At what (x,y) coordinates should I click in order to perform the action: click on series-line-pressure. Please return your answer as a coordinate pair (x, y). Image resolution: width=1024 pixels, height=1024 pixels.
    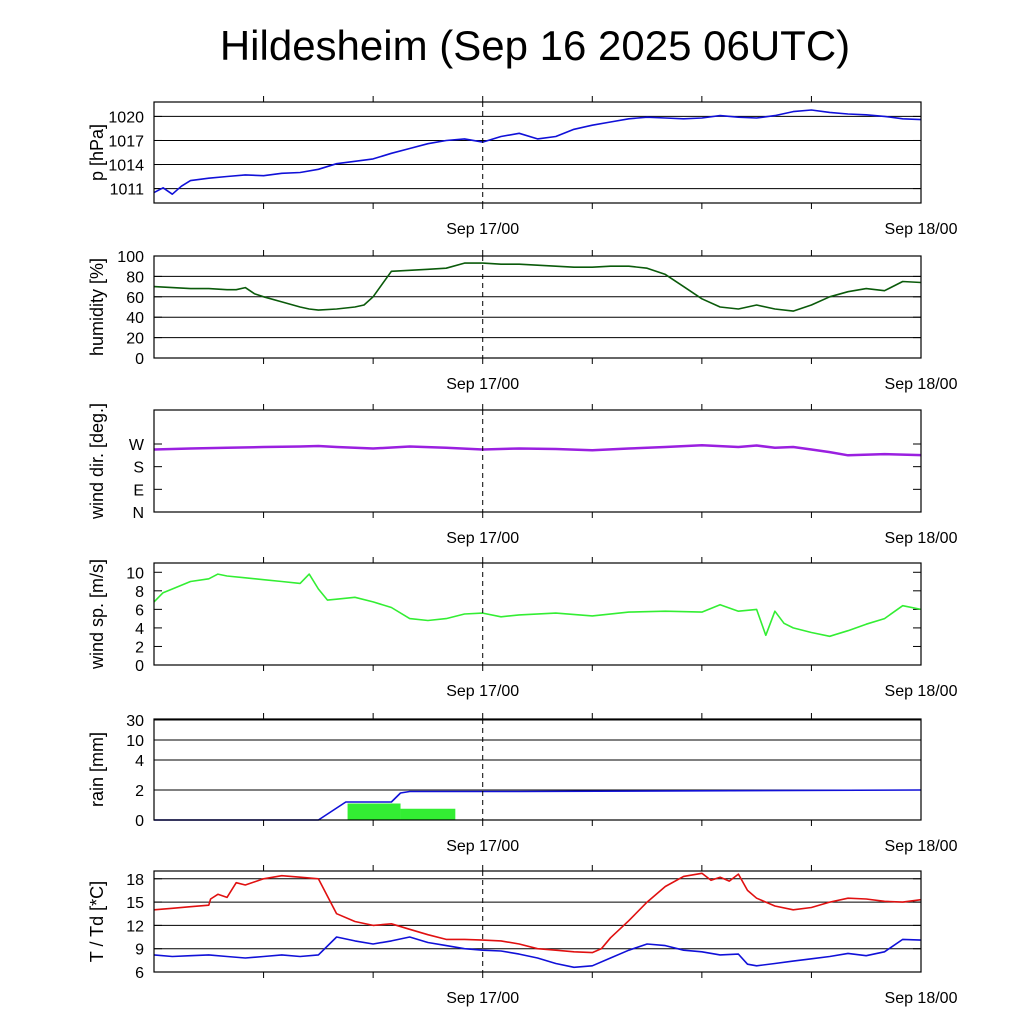
    Looking at the image, I should click on (537, 152).